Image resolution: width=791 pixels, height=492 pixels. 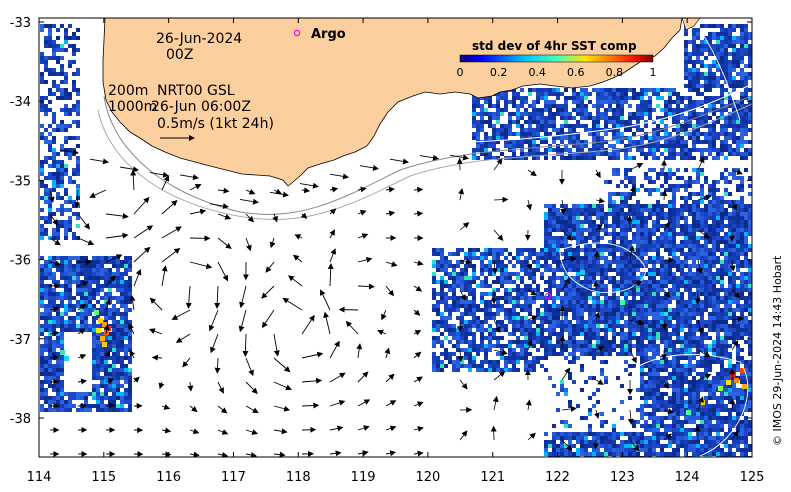 What do you see at coordinates (298, 477) in the screenshot?
I see `lon-tick-label: 118` at bounding box center [298, 477].